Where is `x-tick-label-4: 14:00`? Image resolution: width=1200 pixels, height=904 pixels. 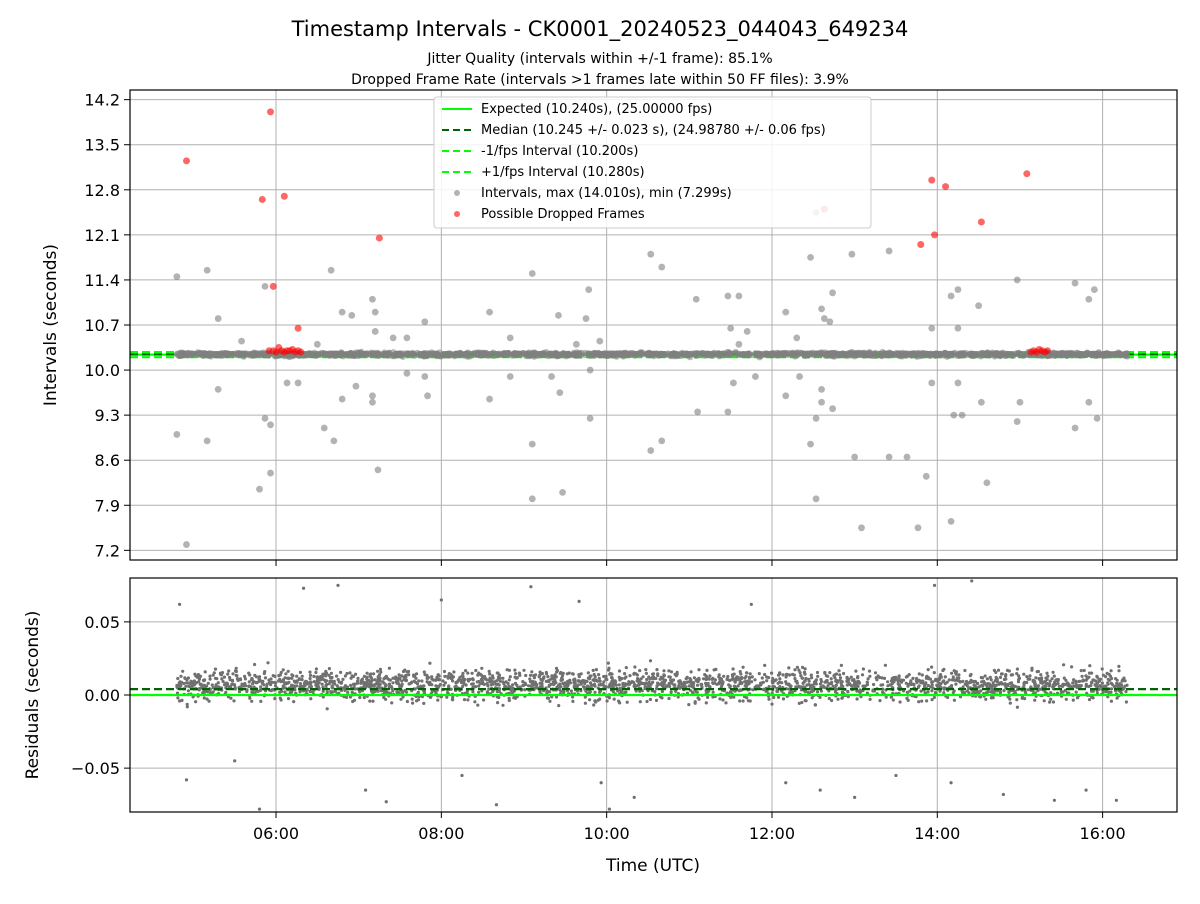
x-tick-label-4: 14:00 is located at coordinates (937, 833).